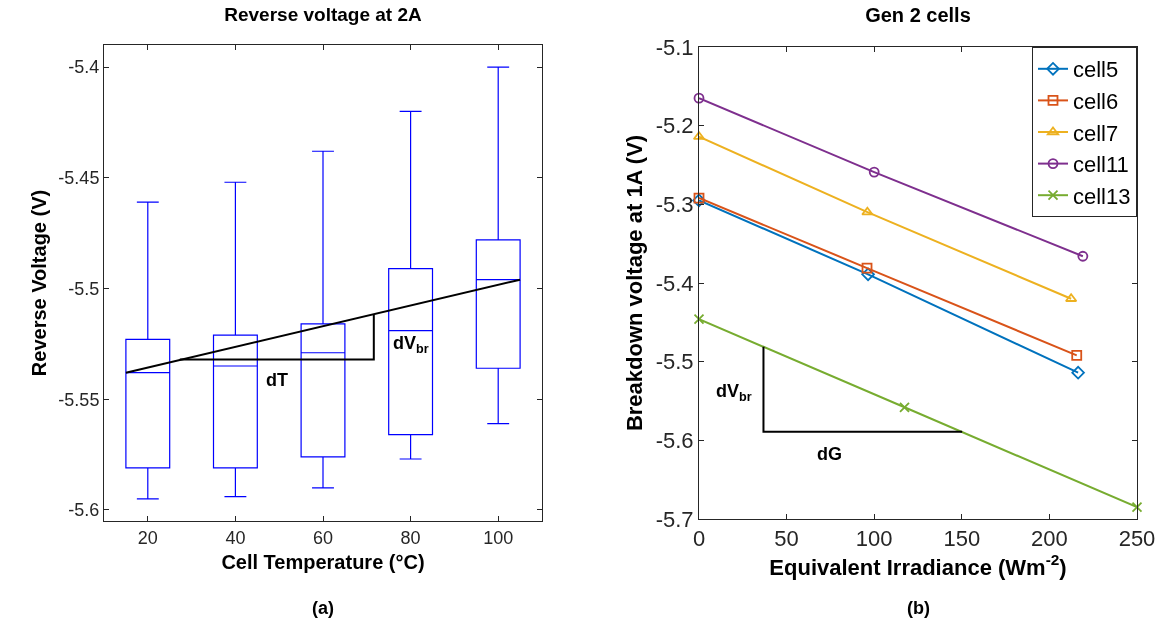  What do you see at coordinates (699, 539) in the screenshot?
I see `x-tick-label: 0` at bounding box center [699, 539].